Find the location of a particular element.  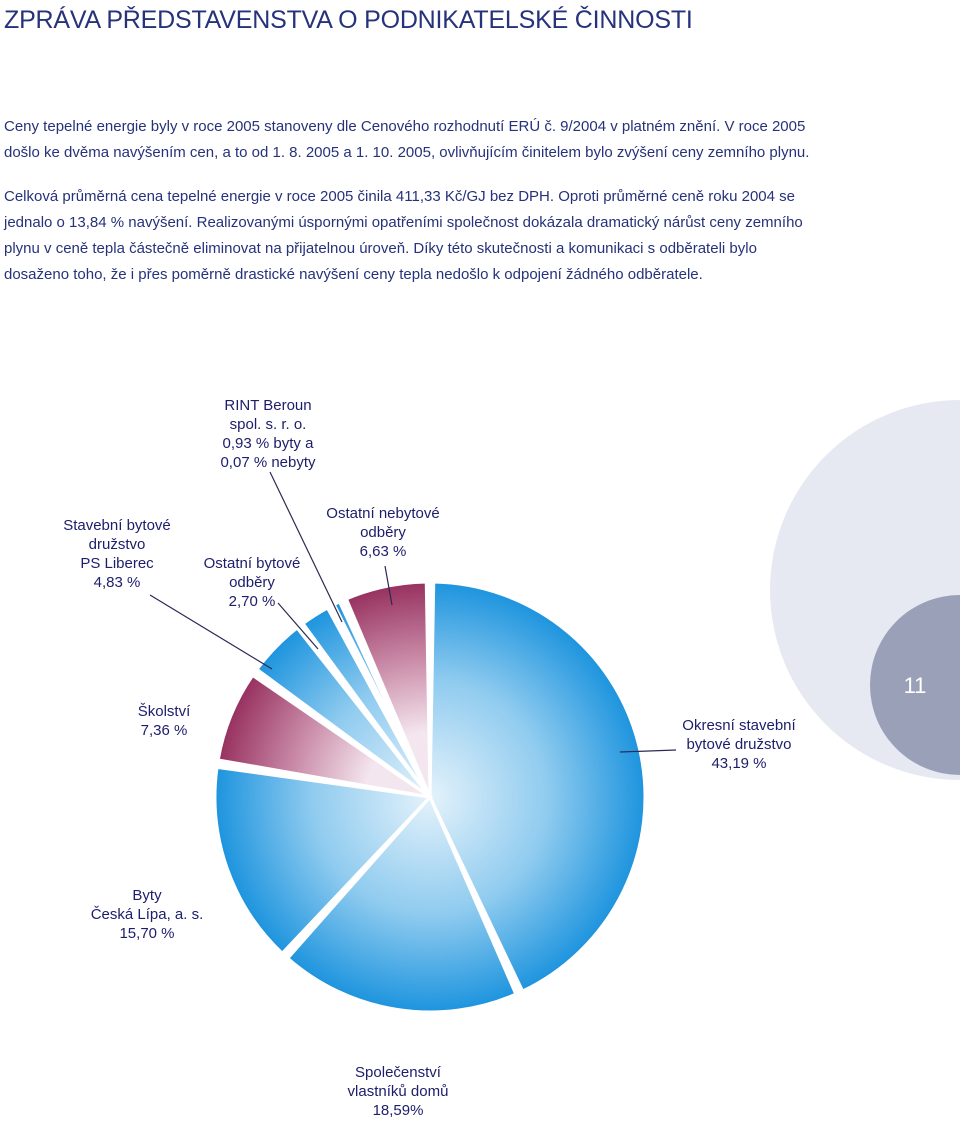

slice-label-line: spol. s. r. o. is located at coordinates (268, 424).